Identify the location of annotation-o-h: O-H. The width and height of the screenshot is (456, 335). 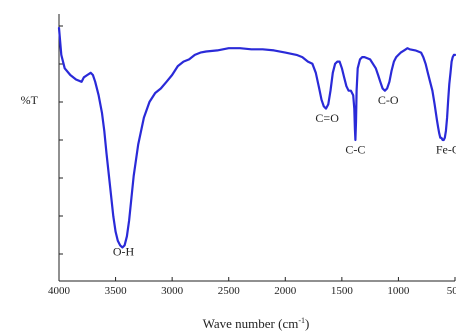
(124, 251).